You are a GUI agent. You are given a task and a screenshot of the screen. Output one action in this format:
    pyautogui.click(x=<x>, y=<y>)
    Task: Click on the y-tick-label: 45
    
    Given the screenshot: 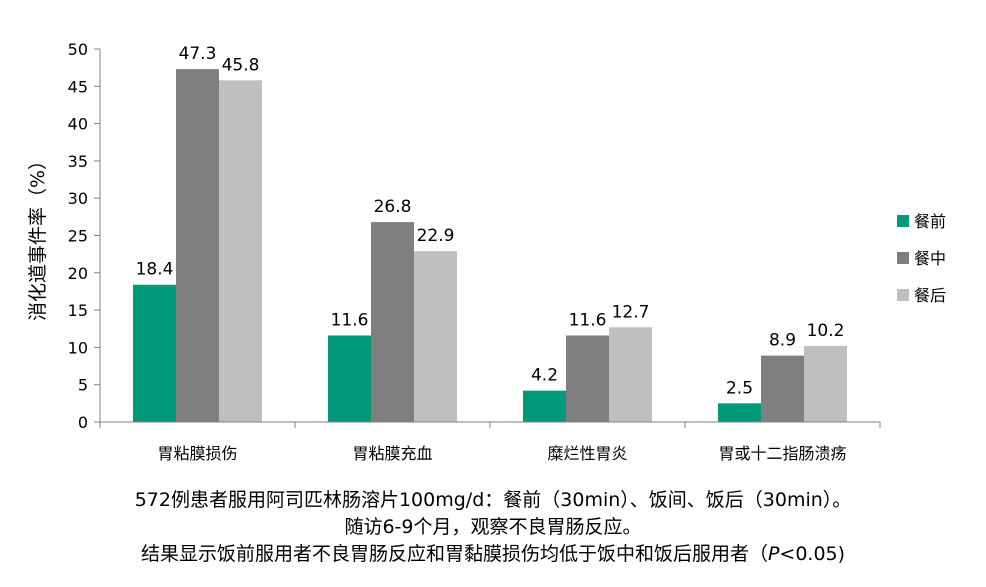 What is the action you would take?
    pyautogui.click(x=78, y=86)
    